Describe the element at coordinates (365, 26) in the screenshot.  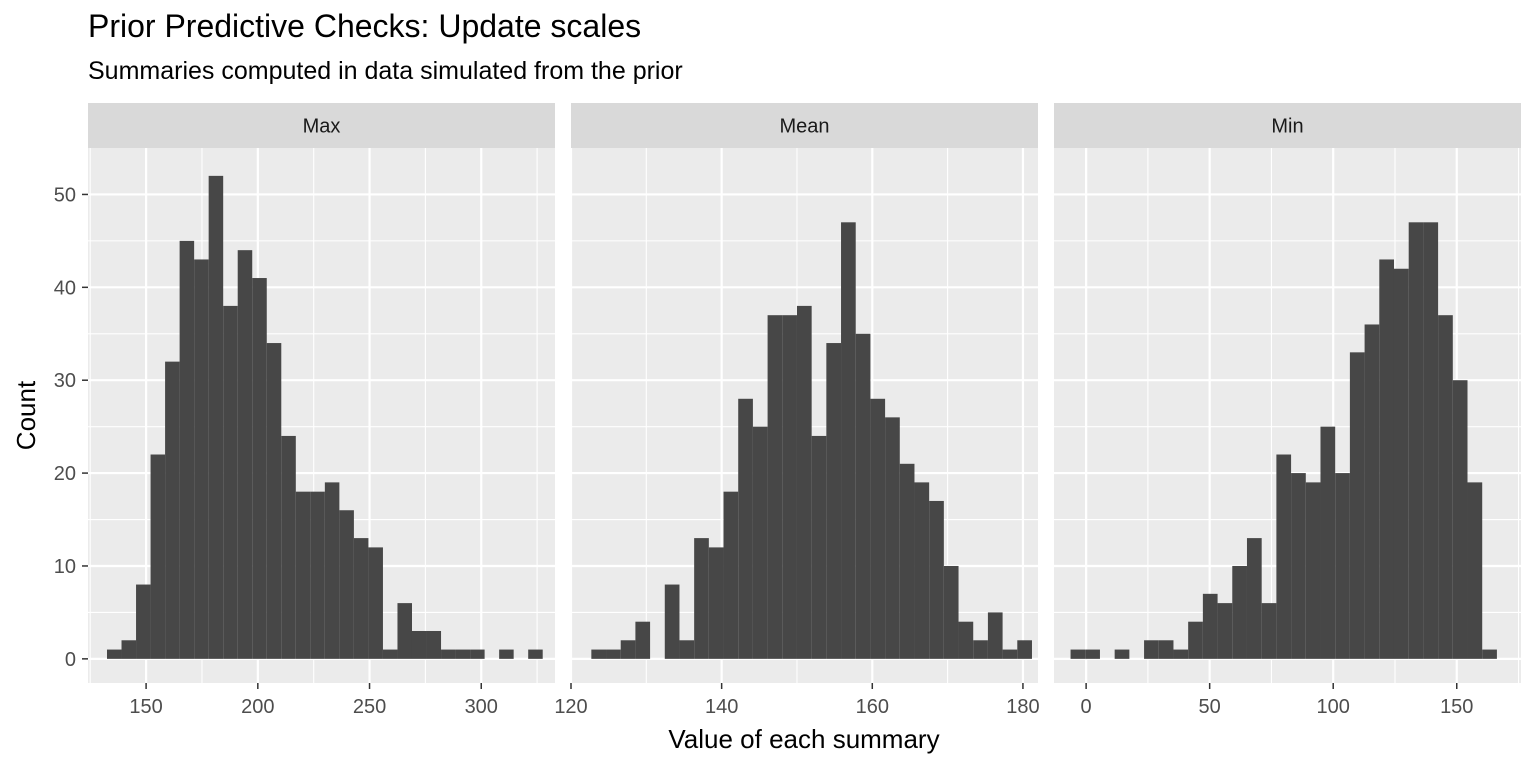
I see `chart-title: Prior Predictive Checks: Update scales` at that location.